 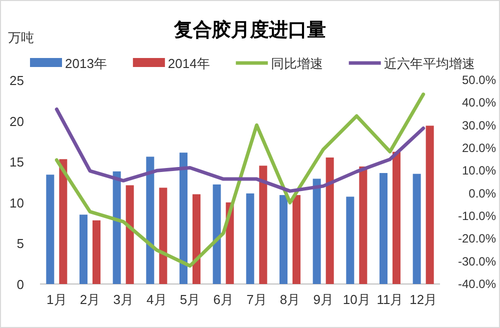 I want to click on x-tick-label: 7月, so click(x=256, y=299).